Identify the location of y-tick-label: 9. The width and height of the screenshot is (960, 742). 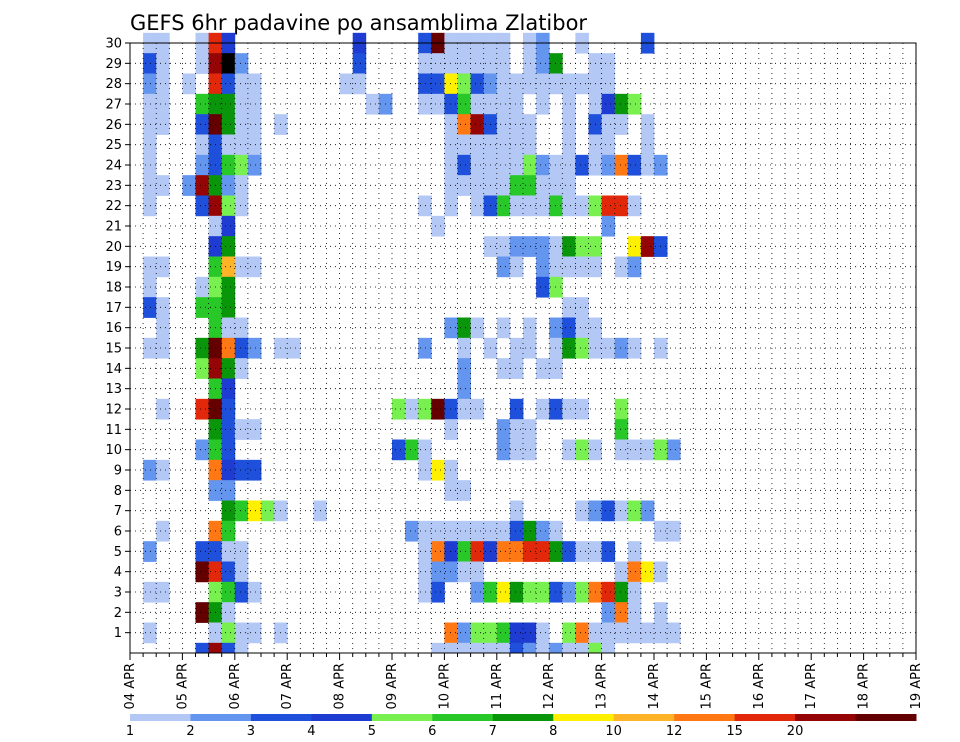
(118, 471).